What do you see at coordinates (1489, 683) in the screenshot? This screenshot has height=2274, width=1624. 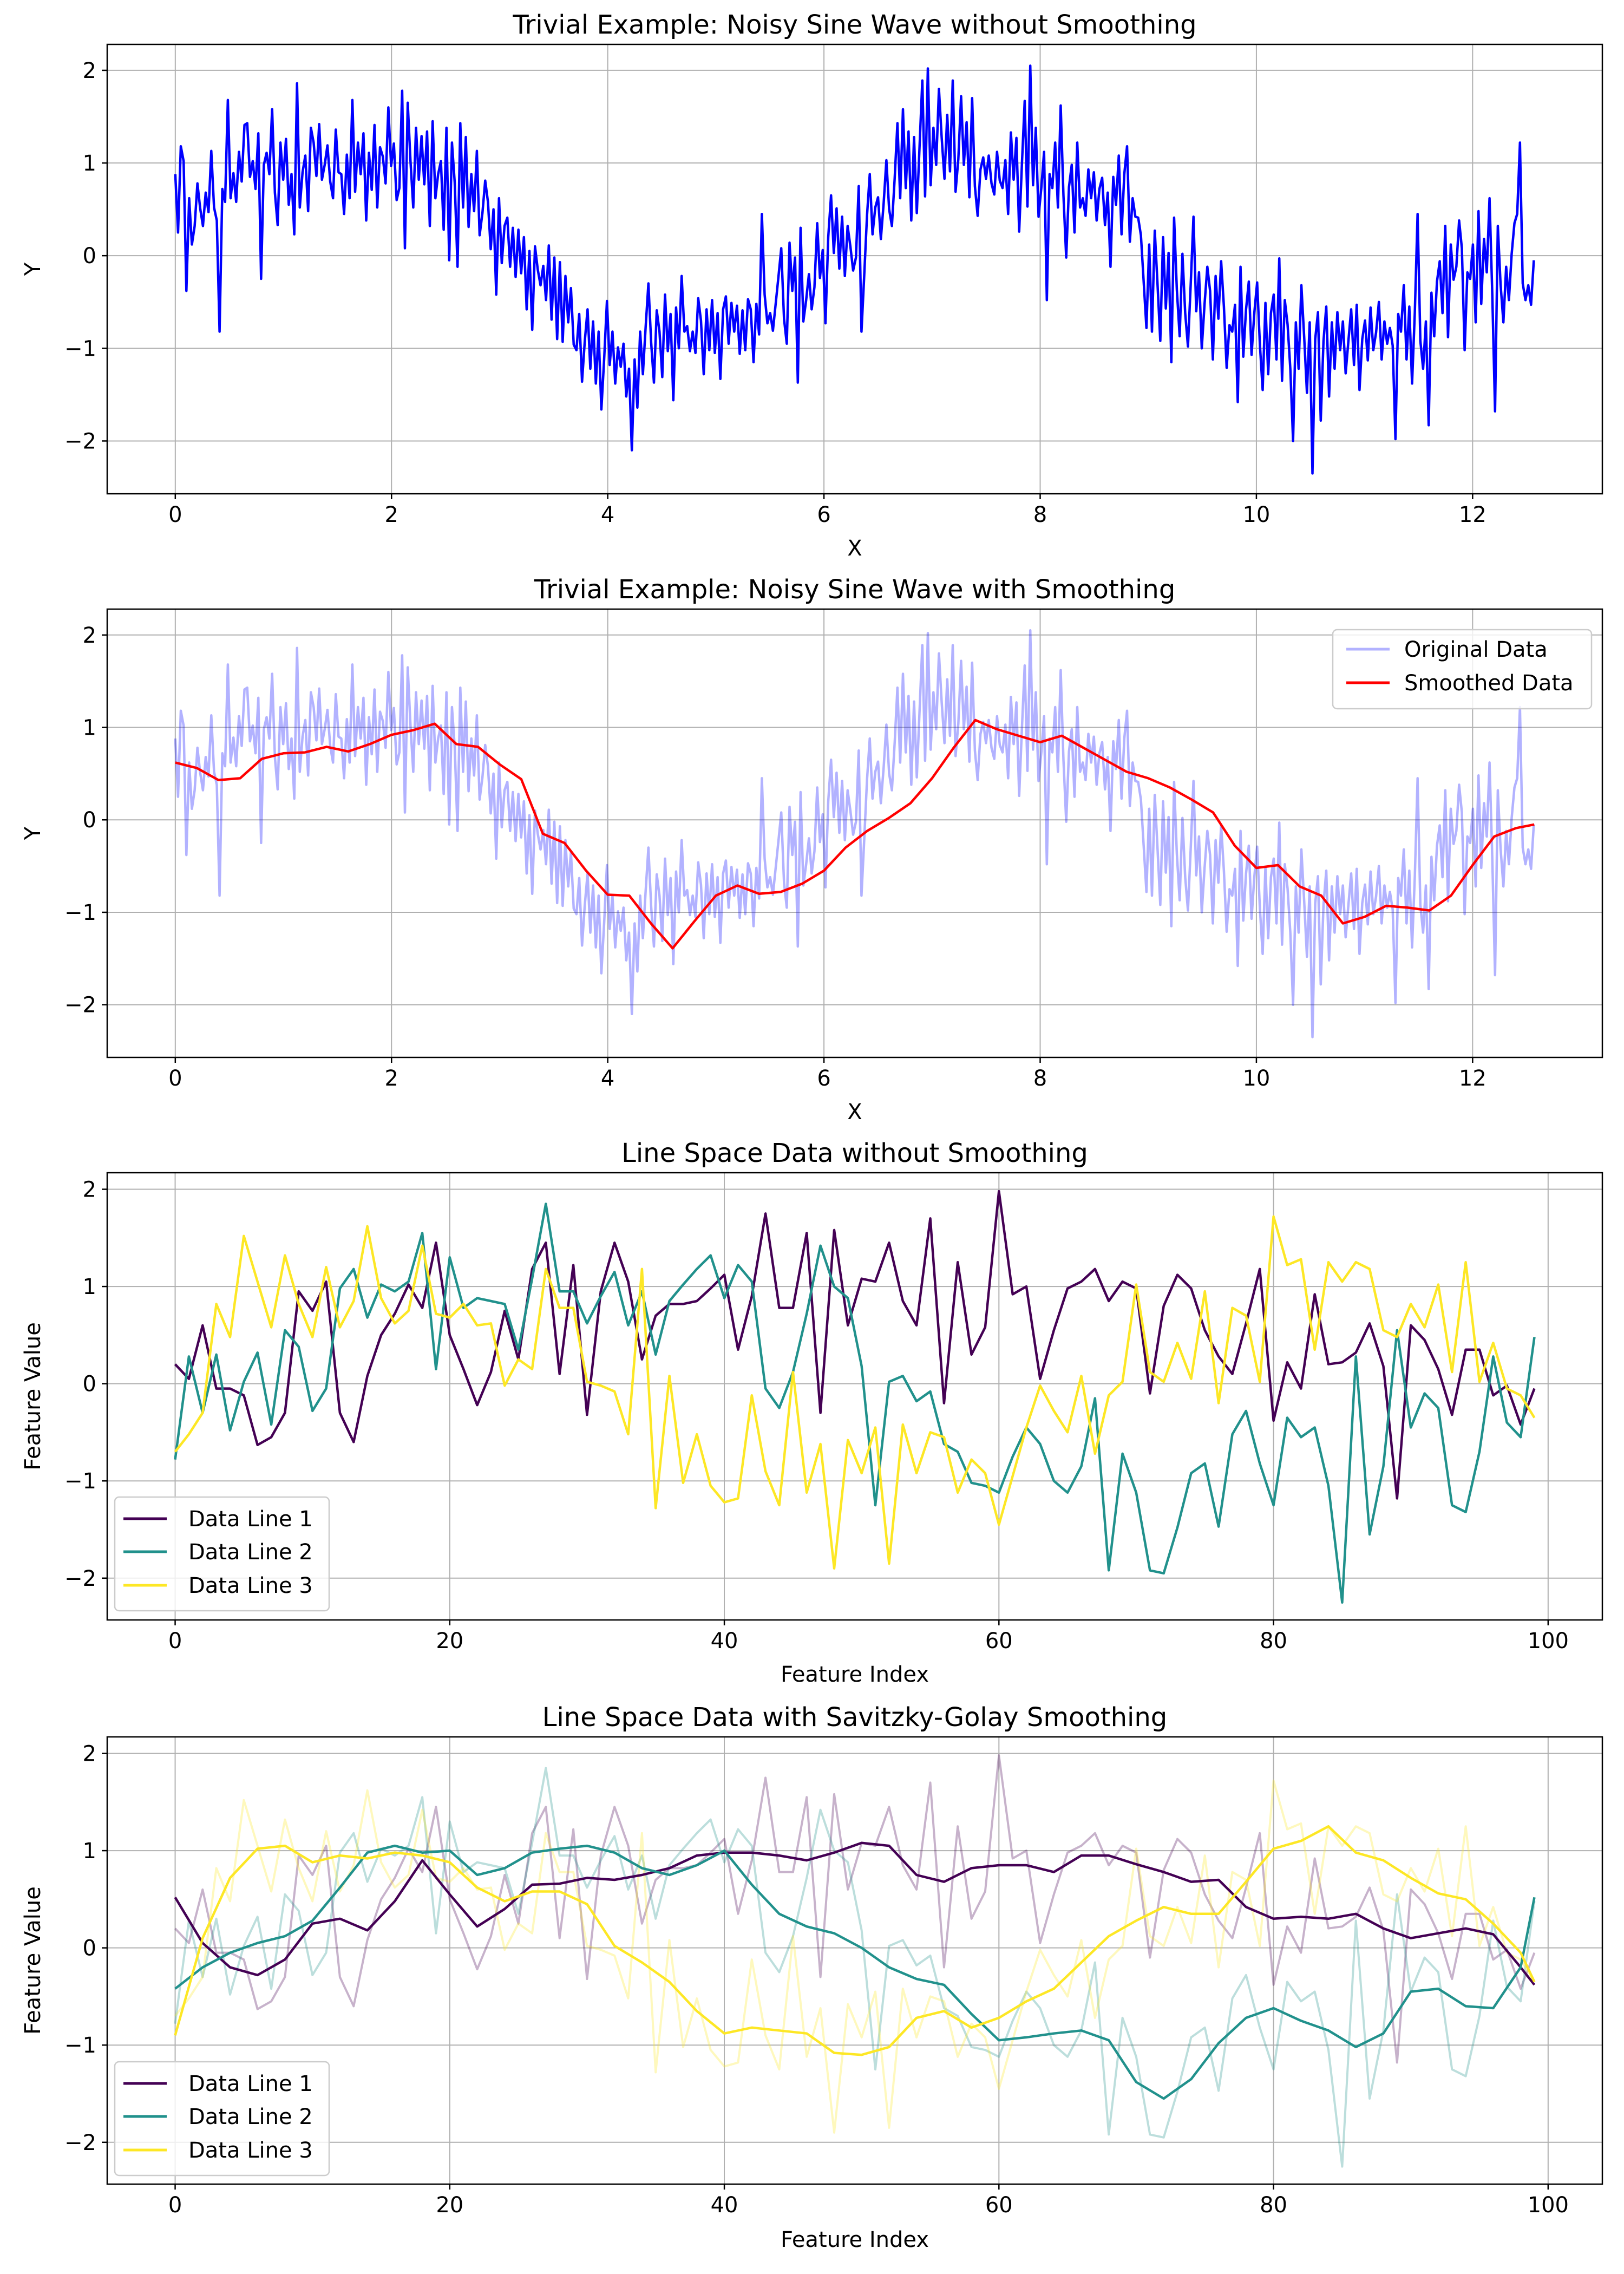 I see `legend-label-smoothed: Smoothed Data` at bounding box center [1489, 683].